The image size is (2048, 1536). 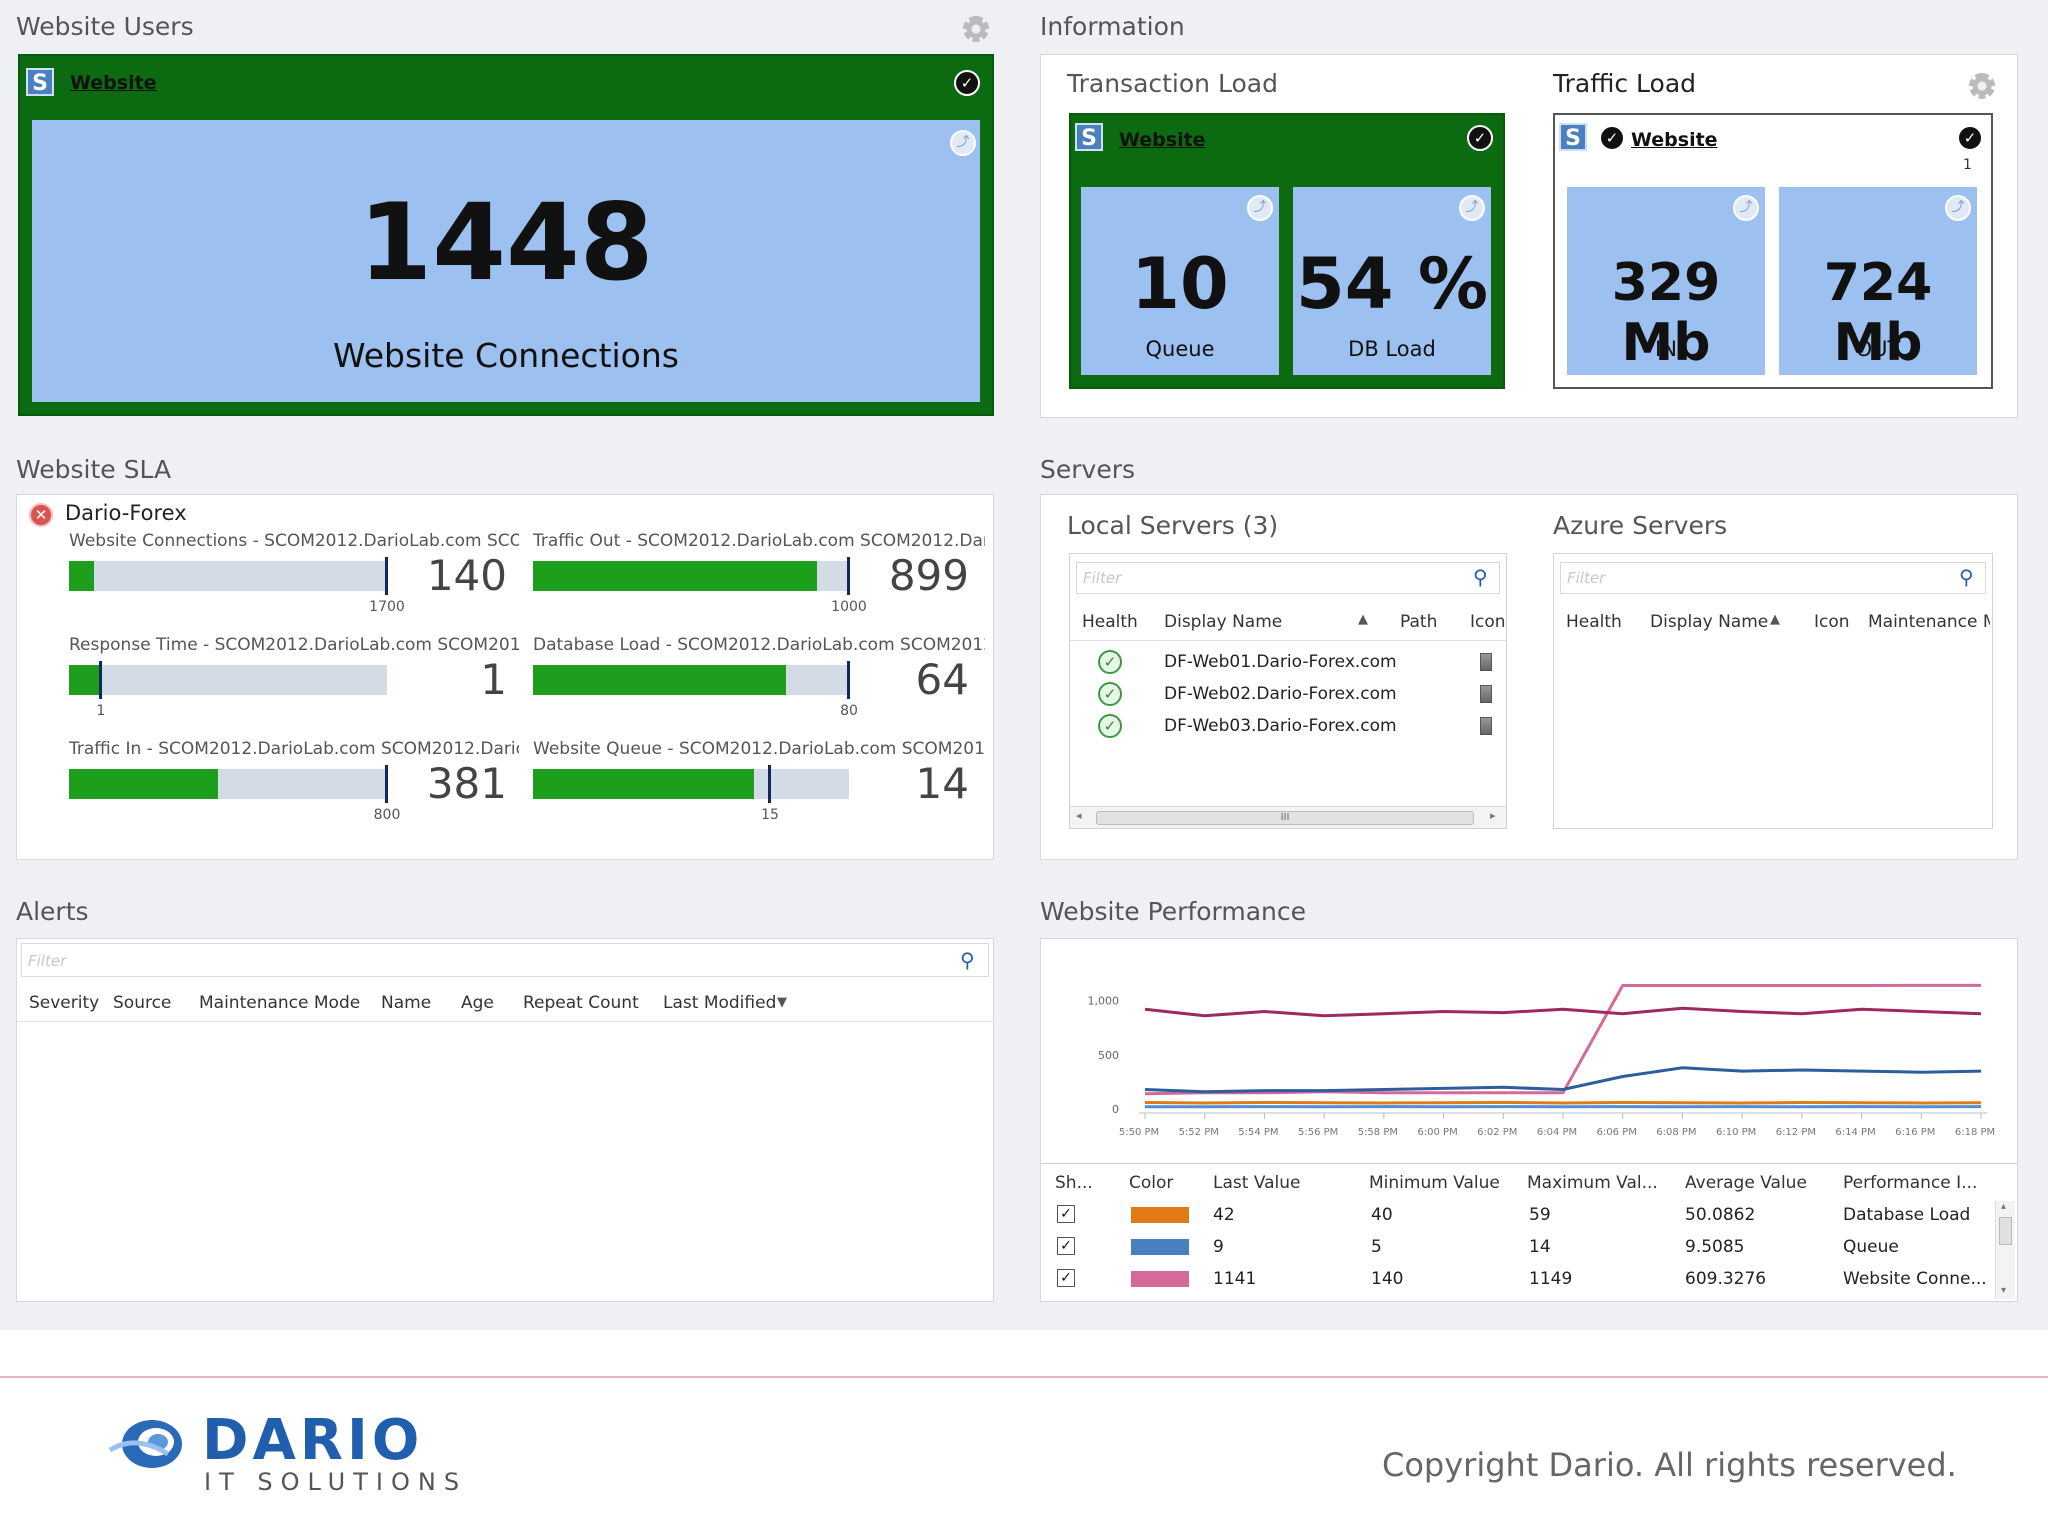 What do you see at coordinates (1519, 1216) in the screenshot?
I see `table-row: ✓ 42 40 59 50.0862 Database Load` at bounding box center [1519, 1216].